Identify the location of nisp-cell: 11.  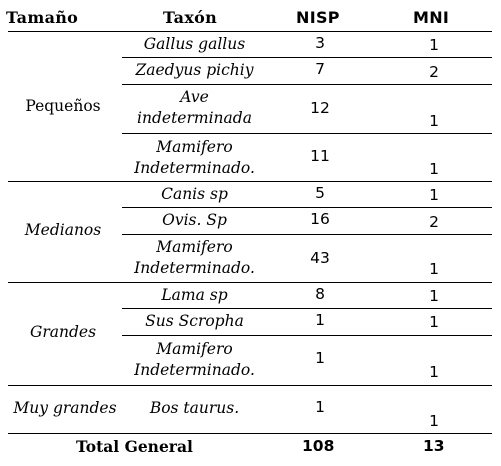
(320, 156).